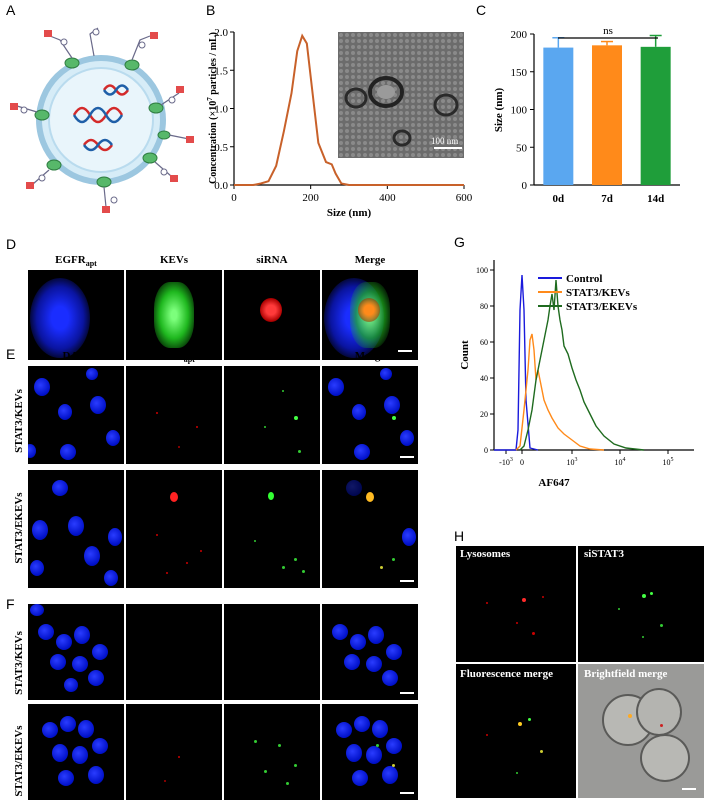 Image resolution: width=708 pixels, height=806 pixels. Describe the element at coordinates (516, 731) in the screenshot. I see `h-fluor-merge-image` at that location.